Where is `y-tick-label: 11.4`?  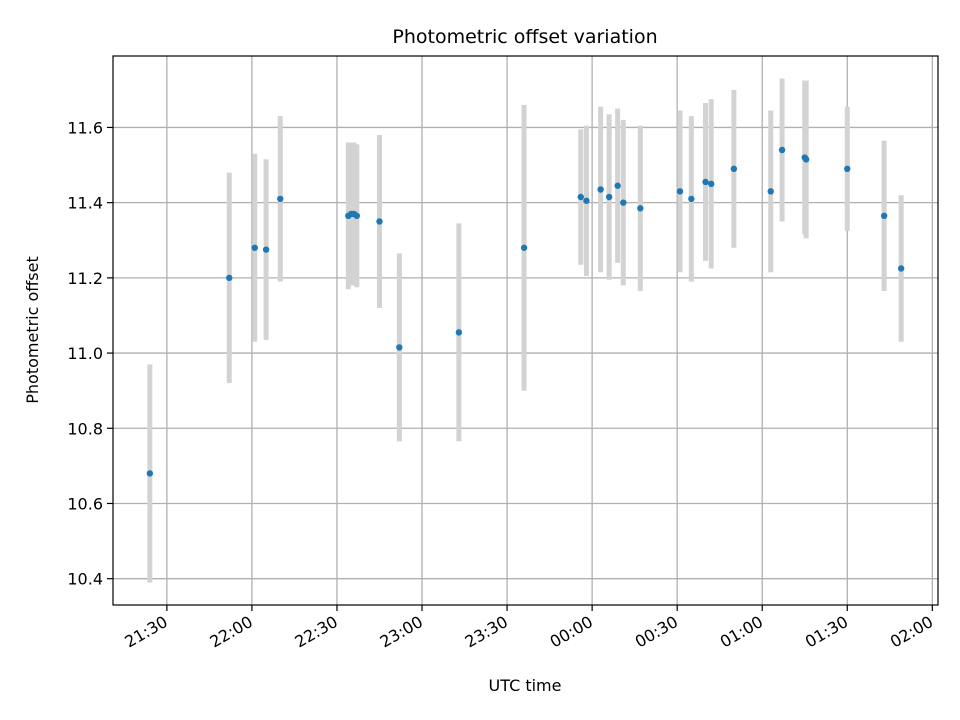
y-tick-label: 11.4 is located at coordinates (85, 203).